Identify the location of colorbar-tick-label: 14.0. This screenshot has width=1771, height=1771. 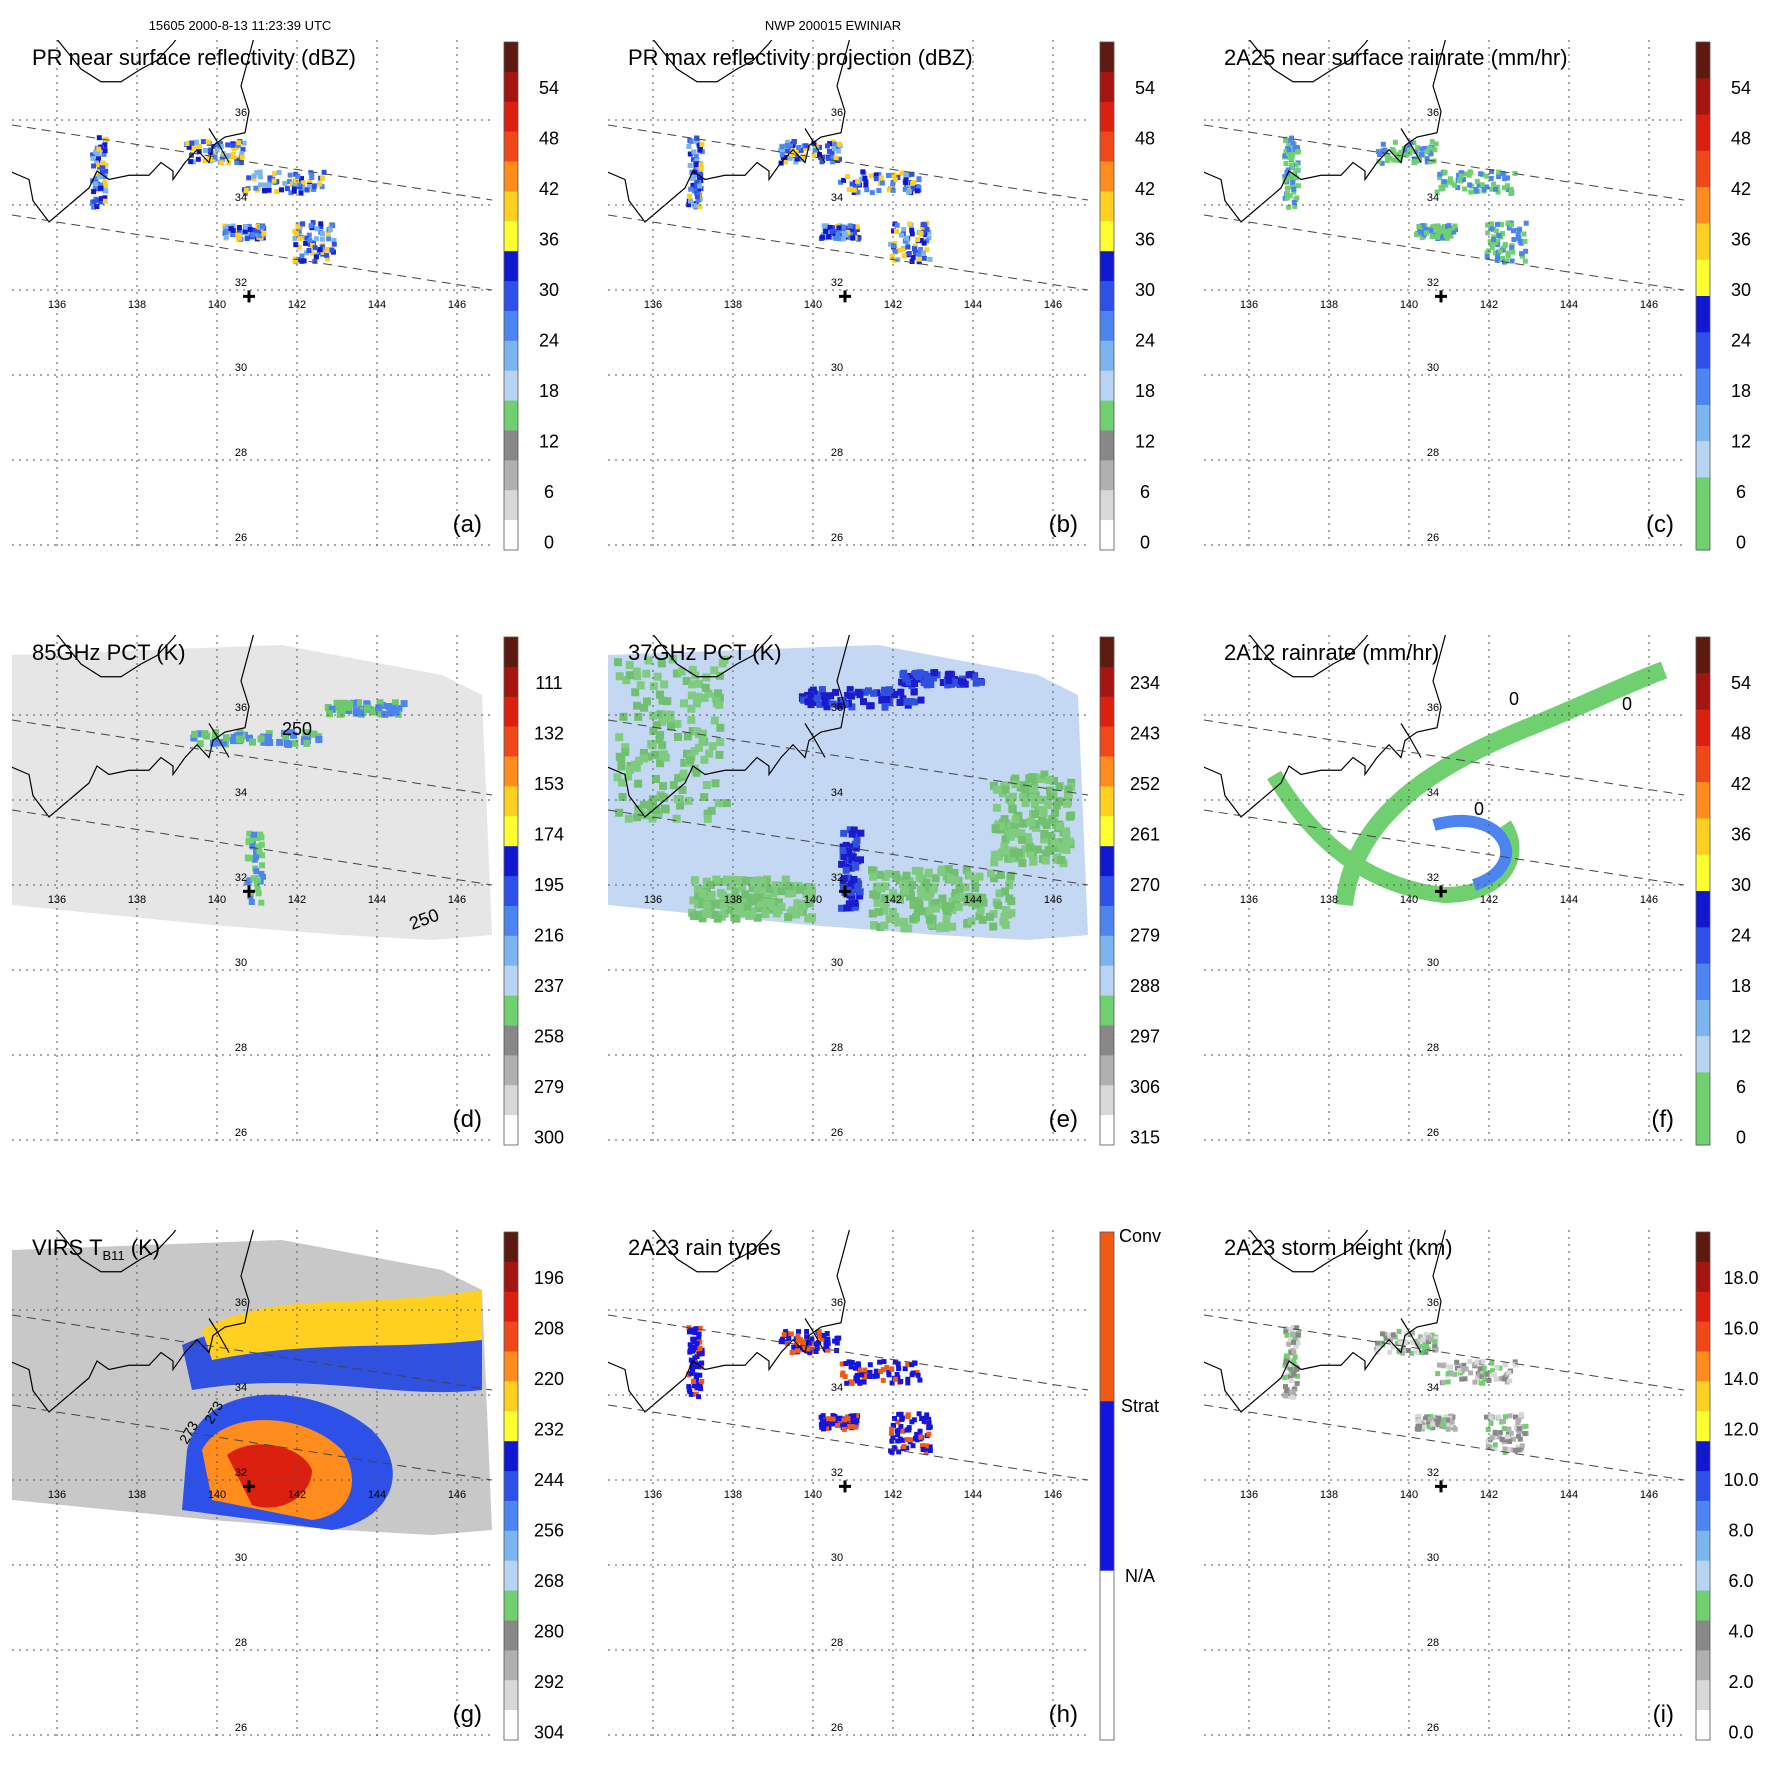
(1740, 1379).